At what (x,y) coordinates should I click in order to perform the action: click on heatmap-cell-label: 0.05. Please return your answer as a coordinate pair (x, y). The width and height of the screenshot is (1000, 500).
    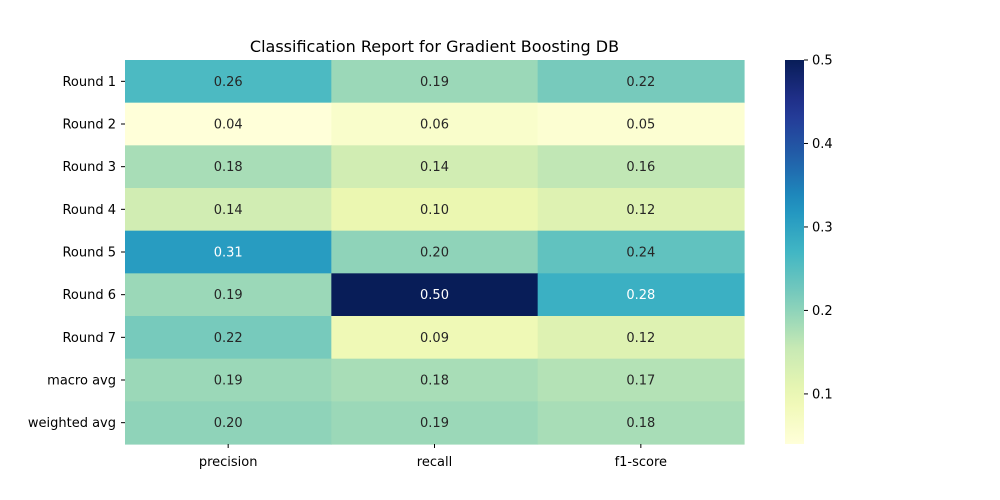
    Looking at the image, I should click on (640, 125).